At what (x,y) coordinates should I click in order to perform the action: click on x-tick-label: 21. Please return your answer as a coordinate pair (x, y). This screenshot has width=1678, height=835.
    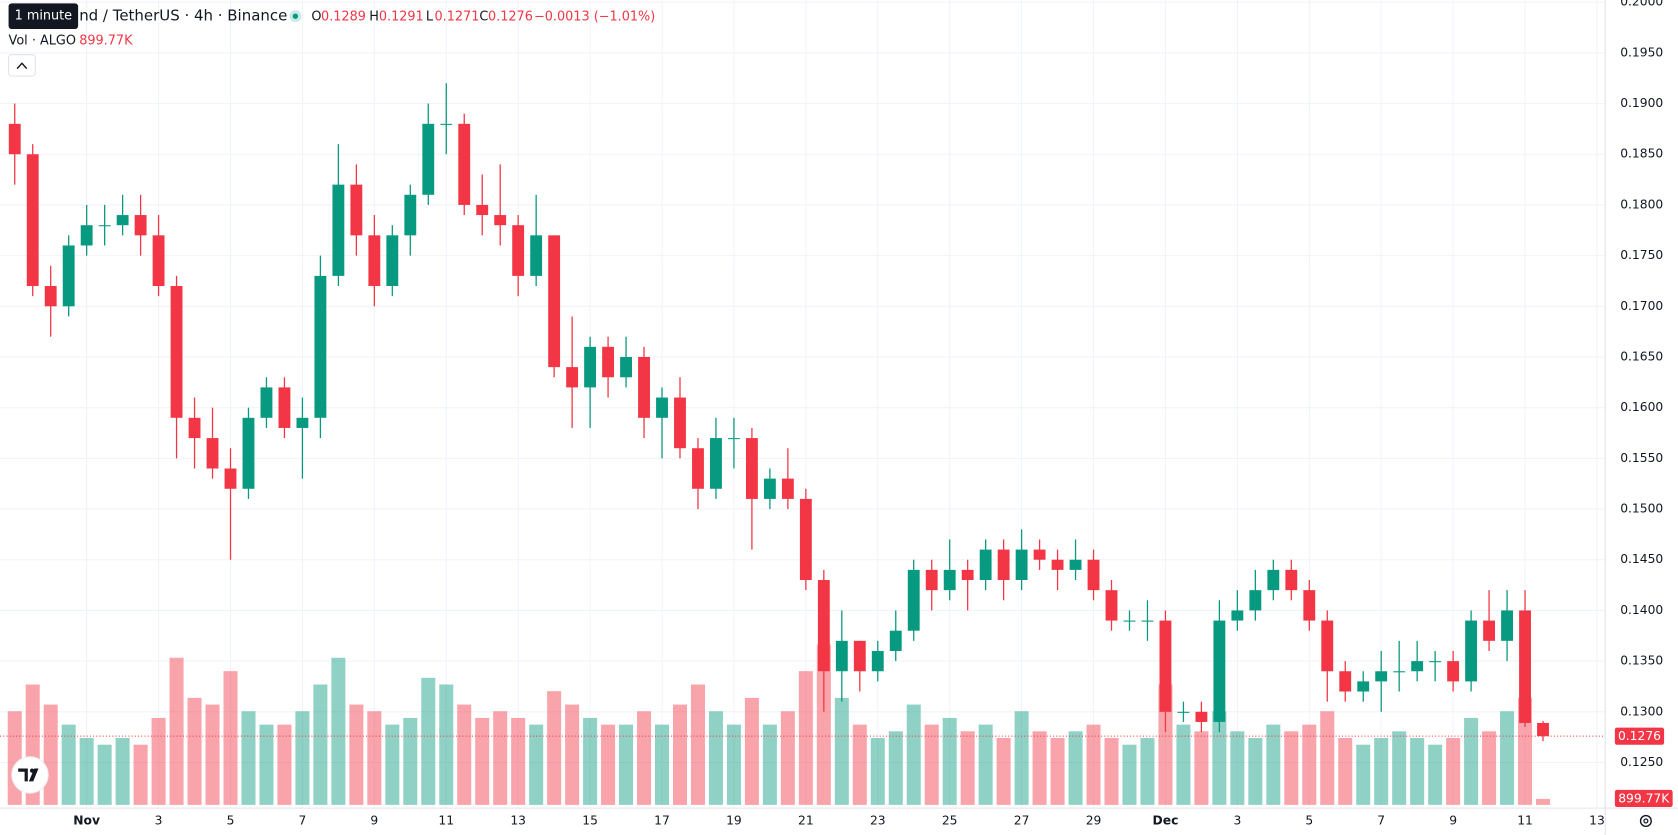
    Looking at the image, I should click on (806, 820).